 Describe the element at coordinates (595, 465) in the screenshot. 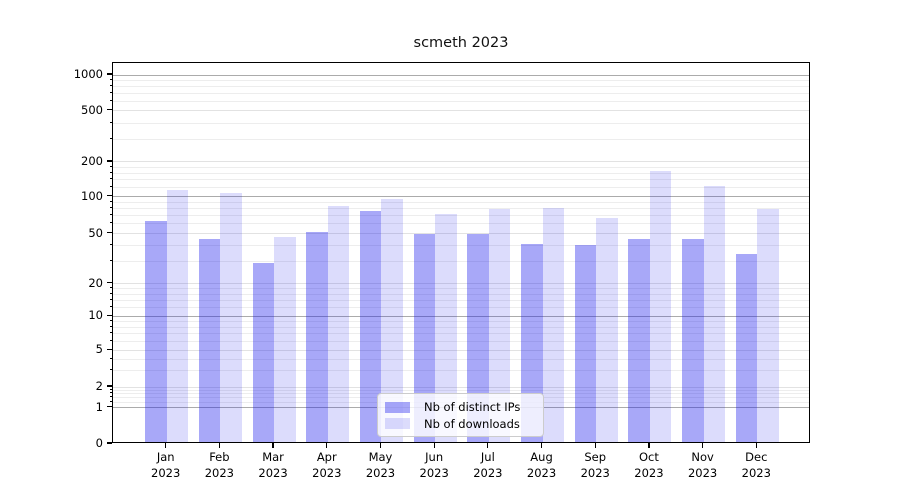

I see `x-tick-label-sep: Sep 2023` at that location.